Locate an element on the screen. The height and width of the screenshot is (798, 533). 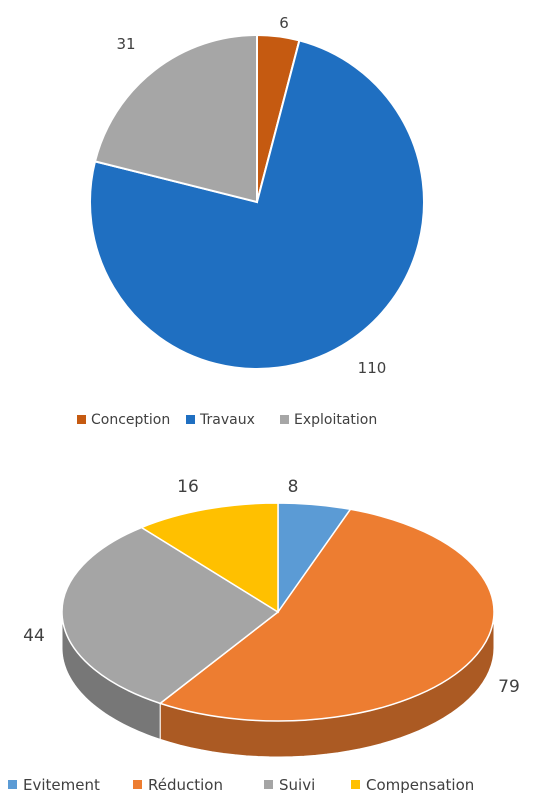
legend-swatch-travaux is located at coordinates (190, 419).